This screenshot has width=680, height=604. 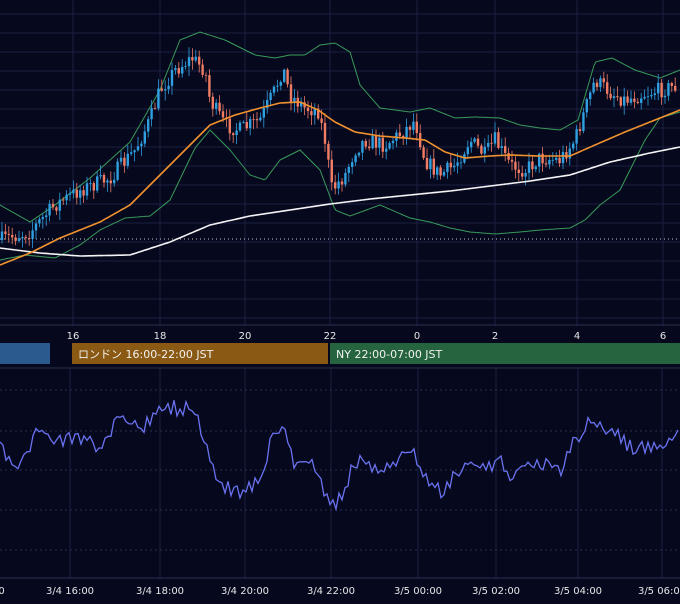 What do you see at coordinates (577, 336) in the screenshot?
I see `price-x-tick-label: 4` at bounding box center [577, 336].